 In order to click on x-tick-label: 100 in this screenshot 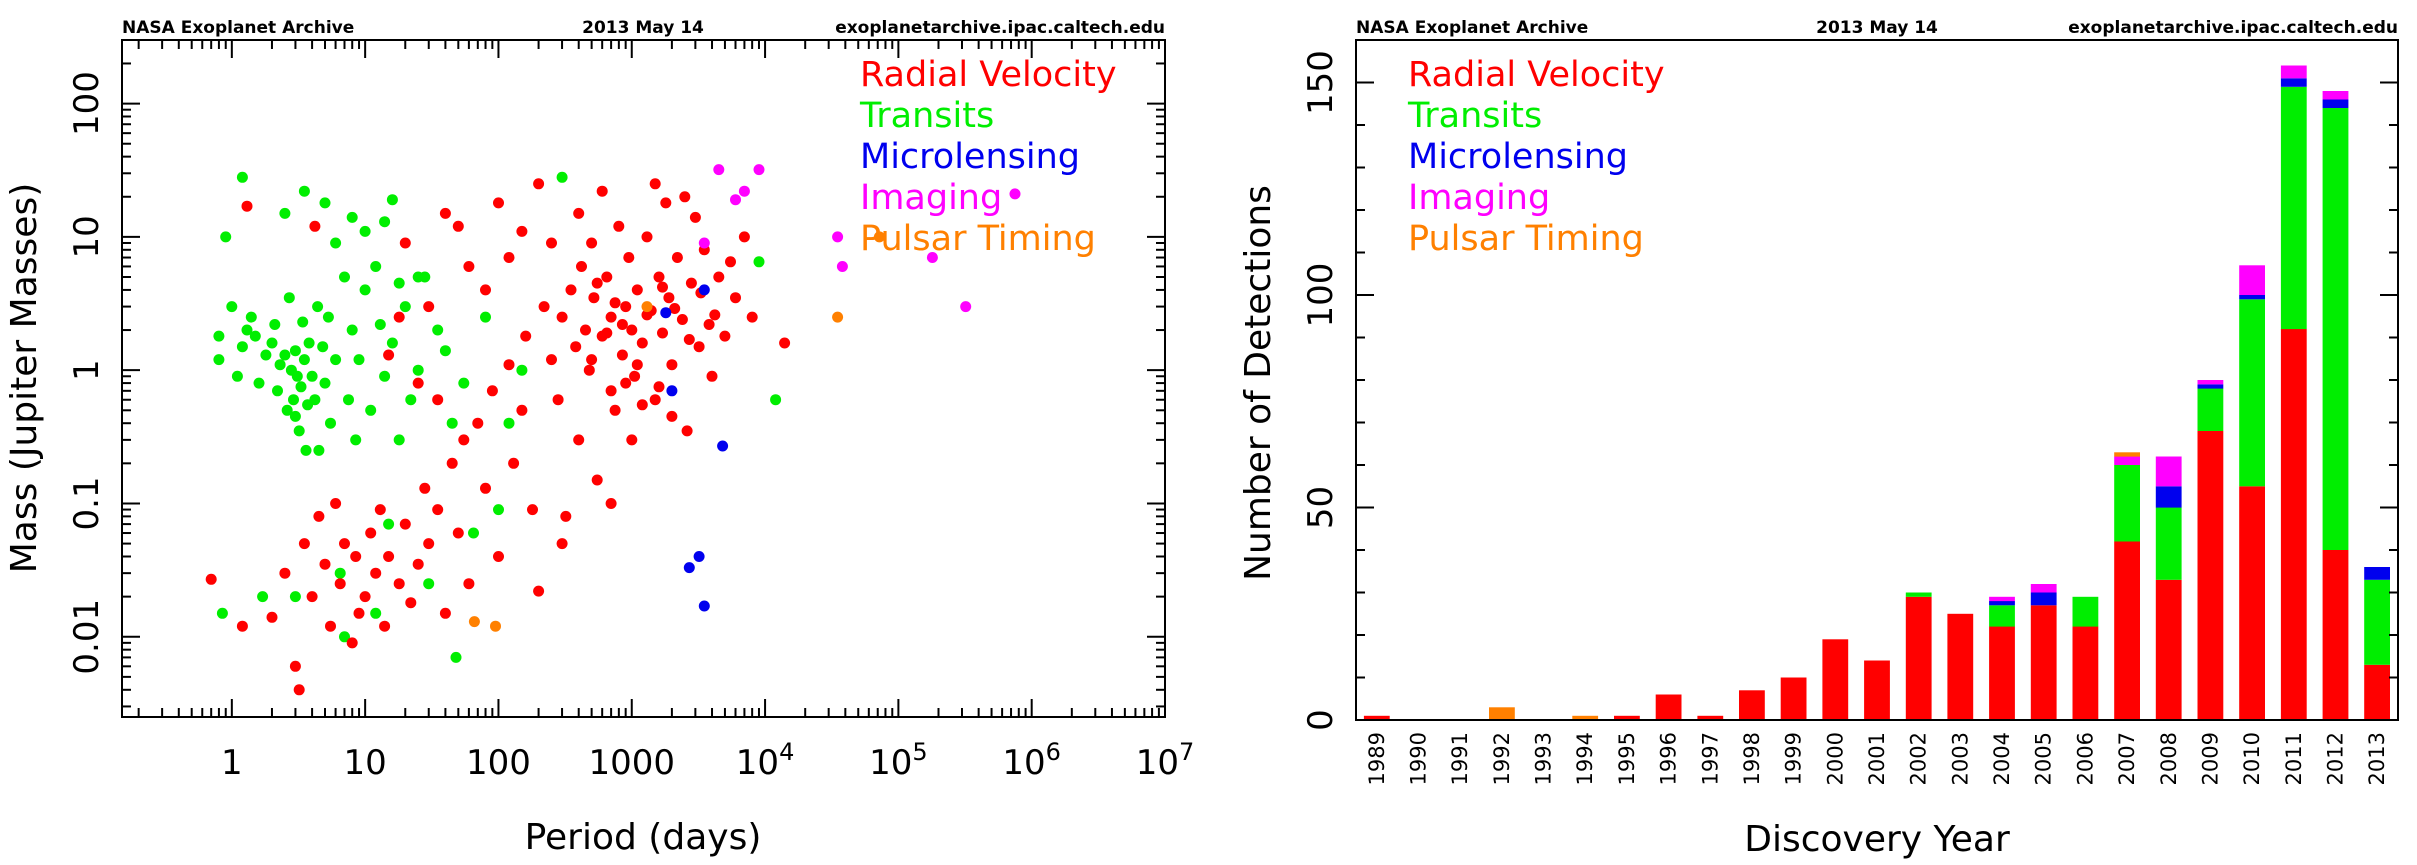, I will do `click(498, 763)`.